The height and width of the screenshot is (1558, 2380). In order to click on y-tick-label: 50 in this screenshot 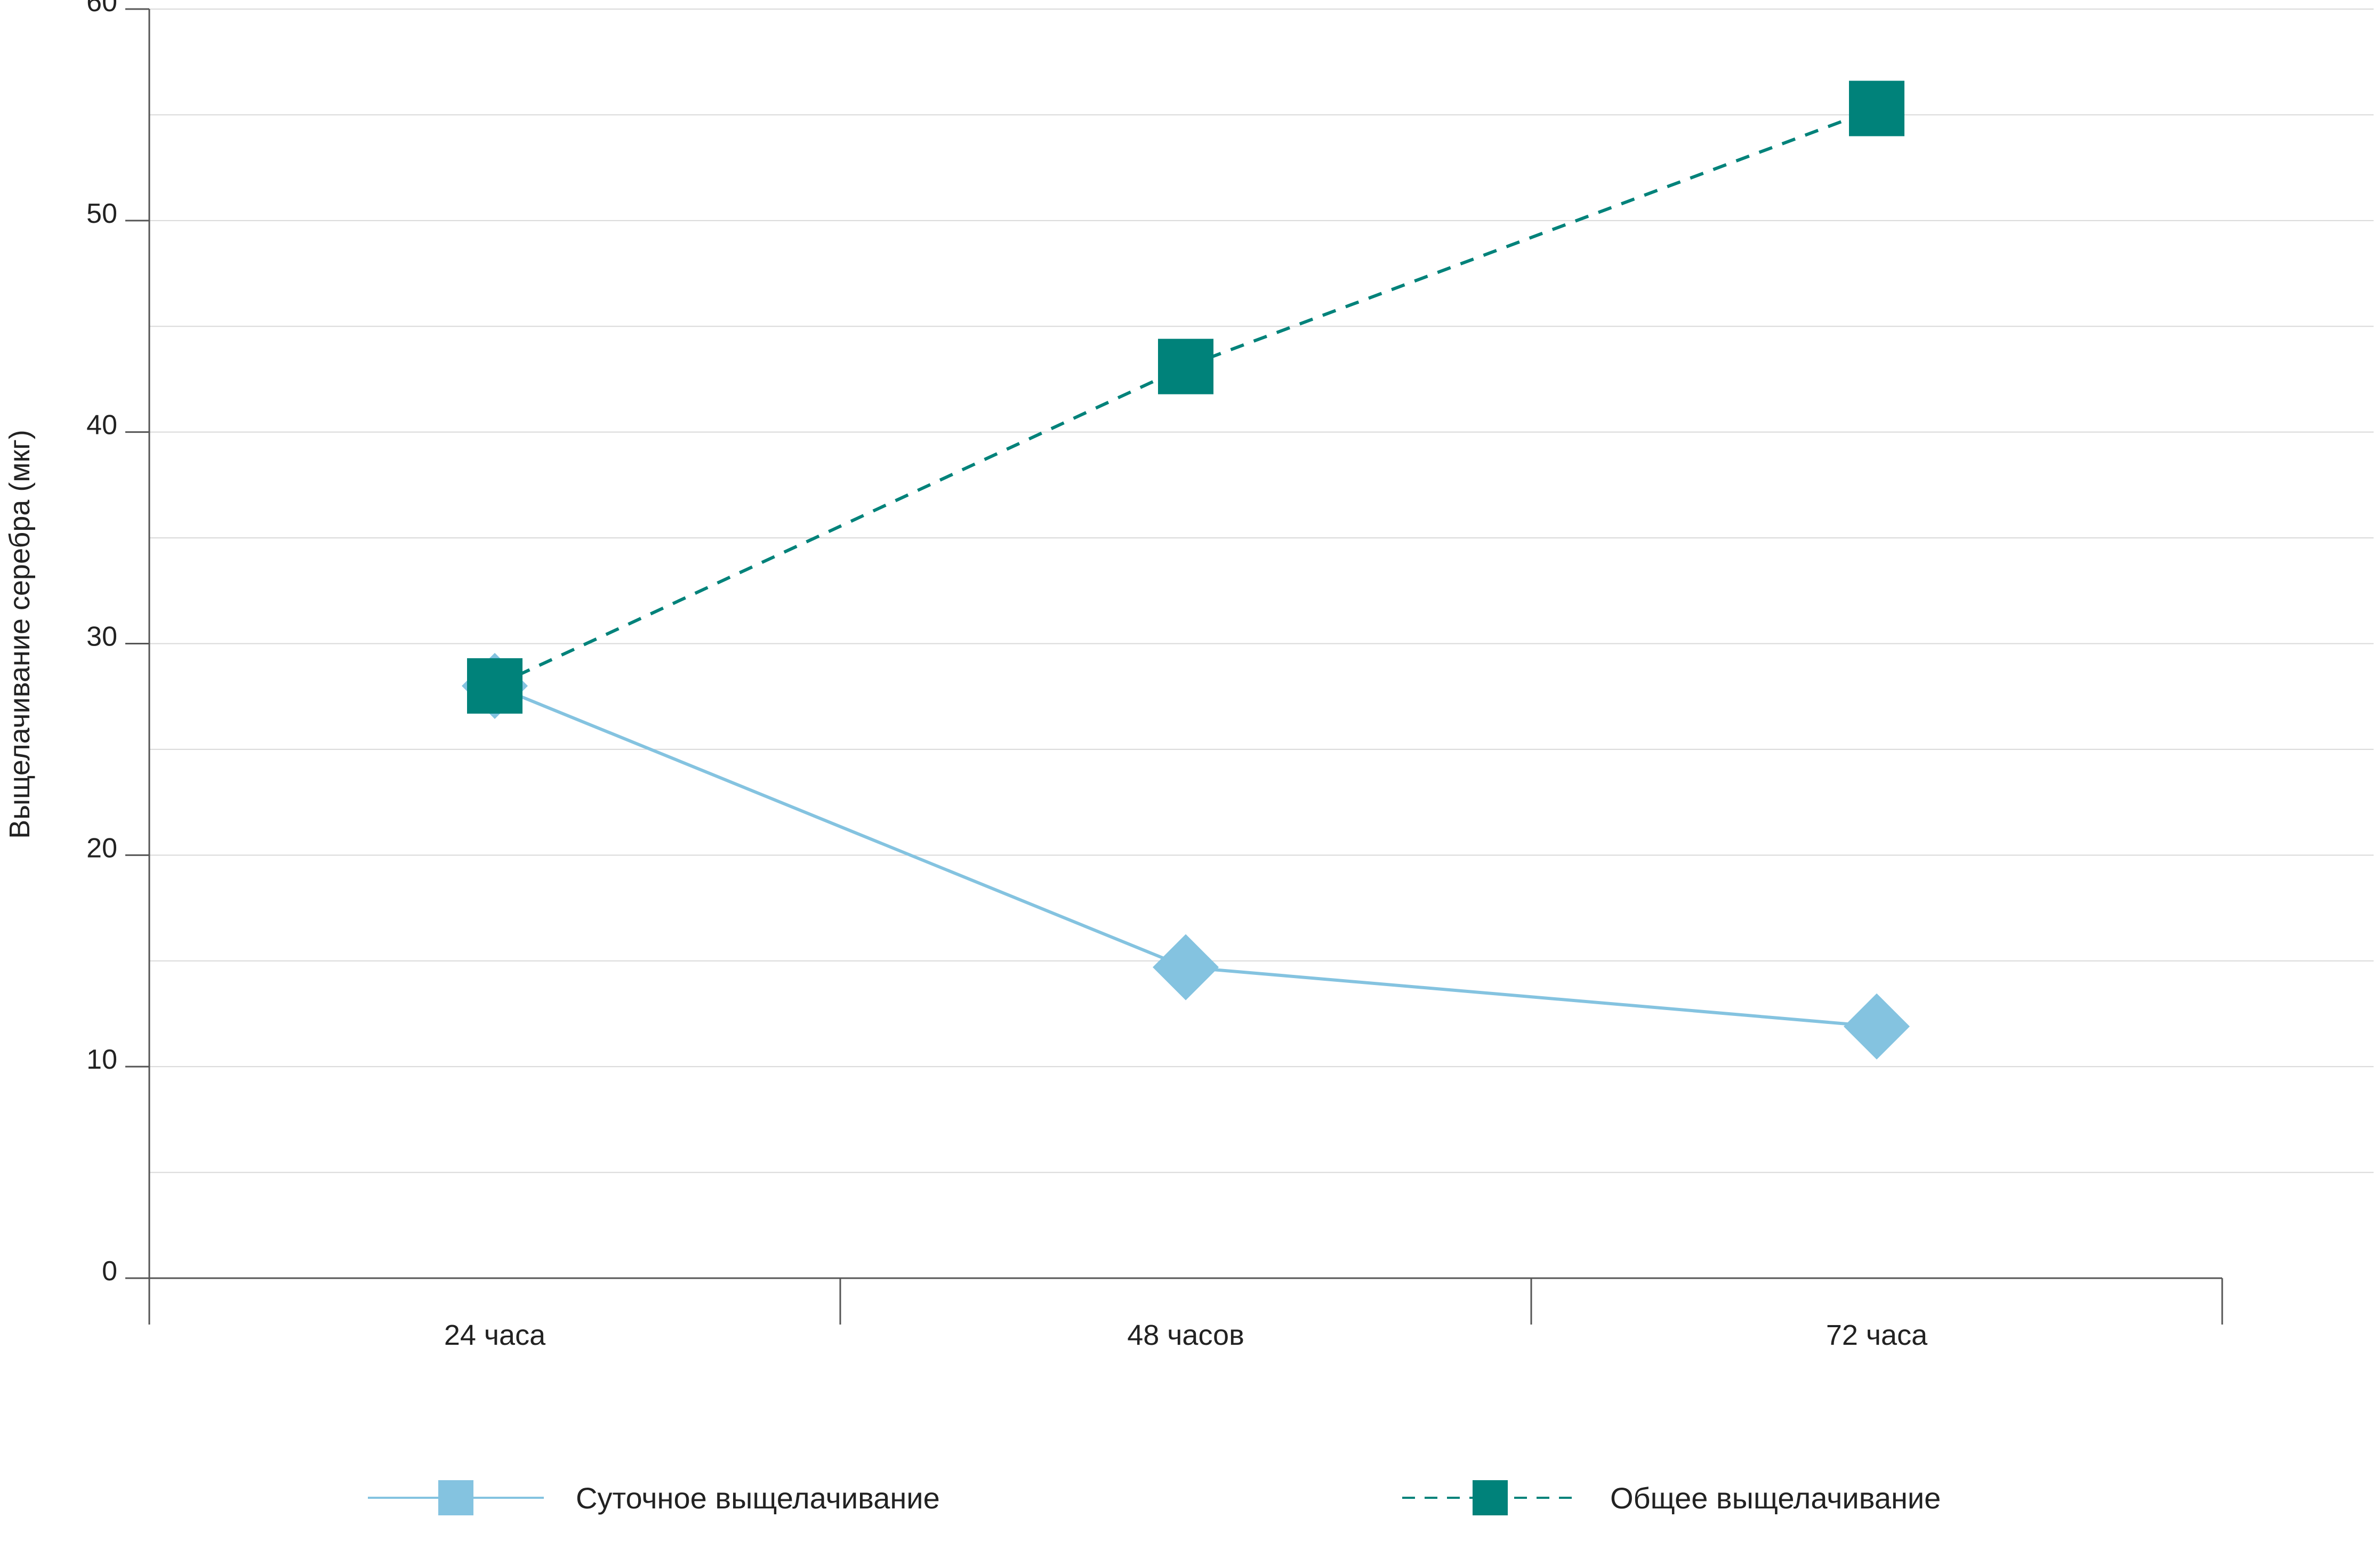, I will do `click(101, 213)`.